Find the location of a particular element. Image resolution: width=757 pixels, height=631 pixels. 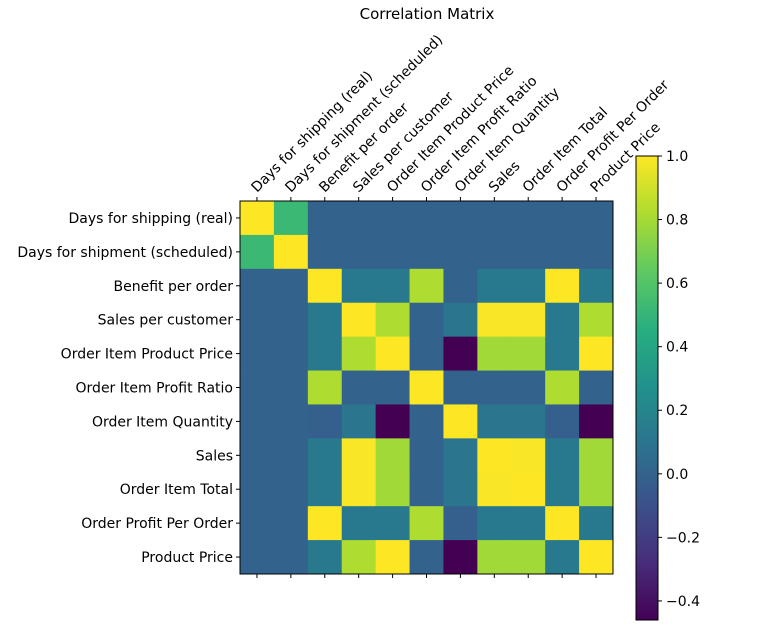

y-tick-label: Sales is located at coordinates (214, 456).